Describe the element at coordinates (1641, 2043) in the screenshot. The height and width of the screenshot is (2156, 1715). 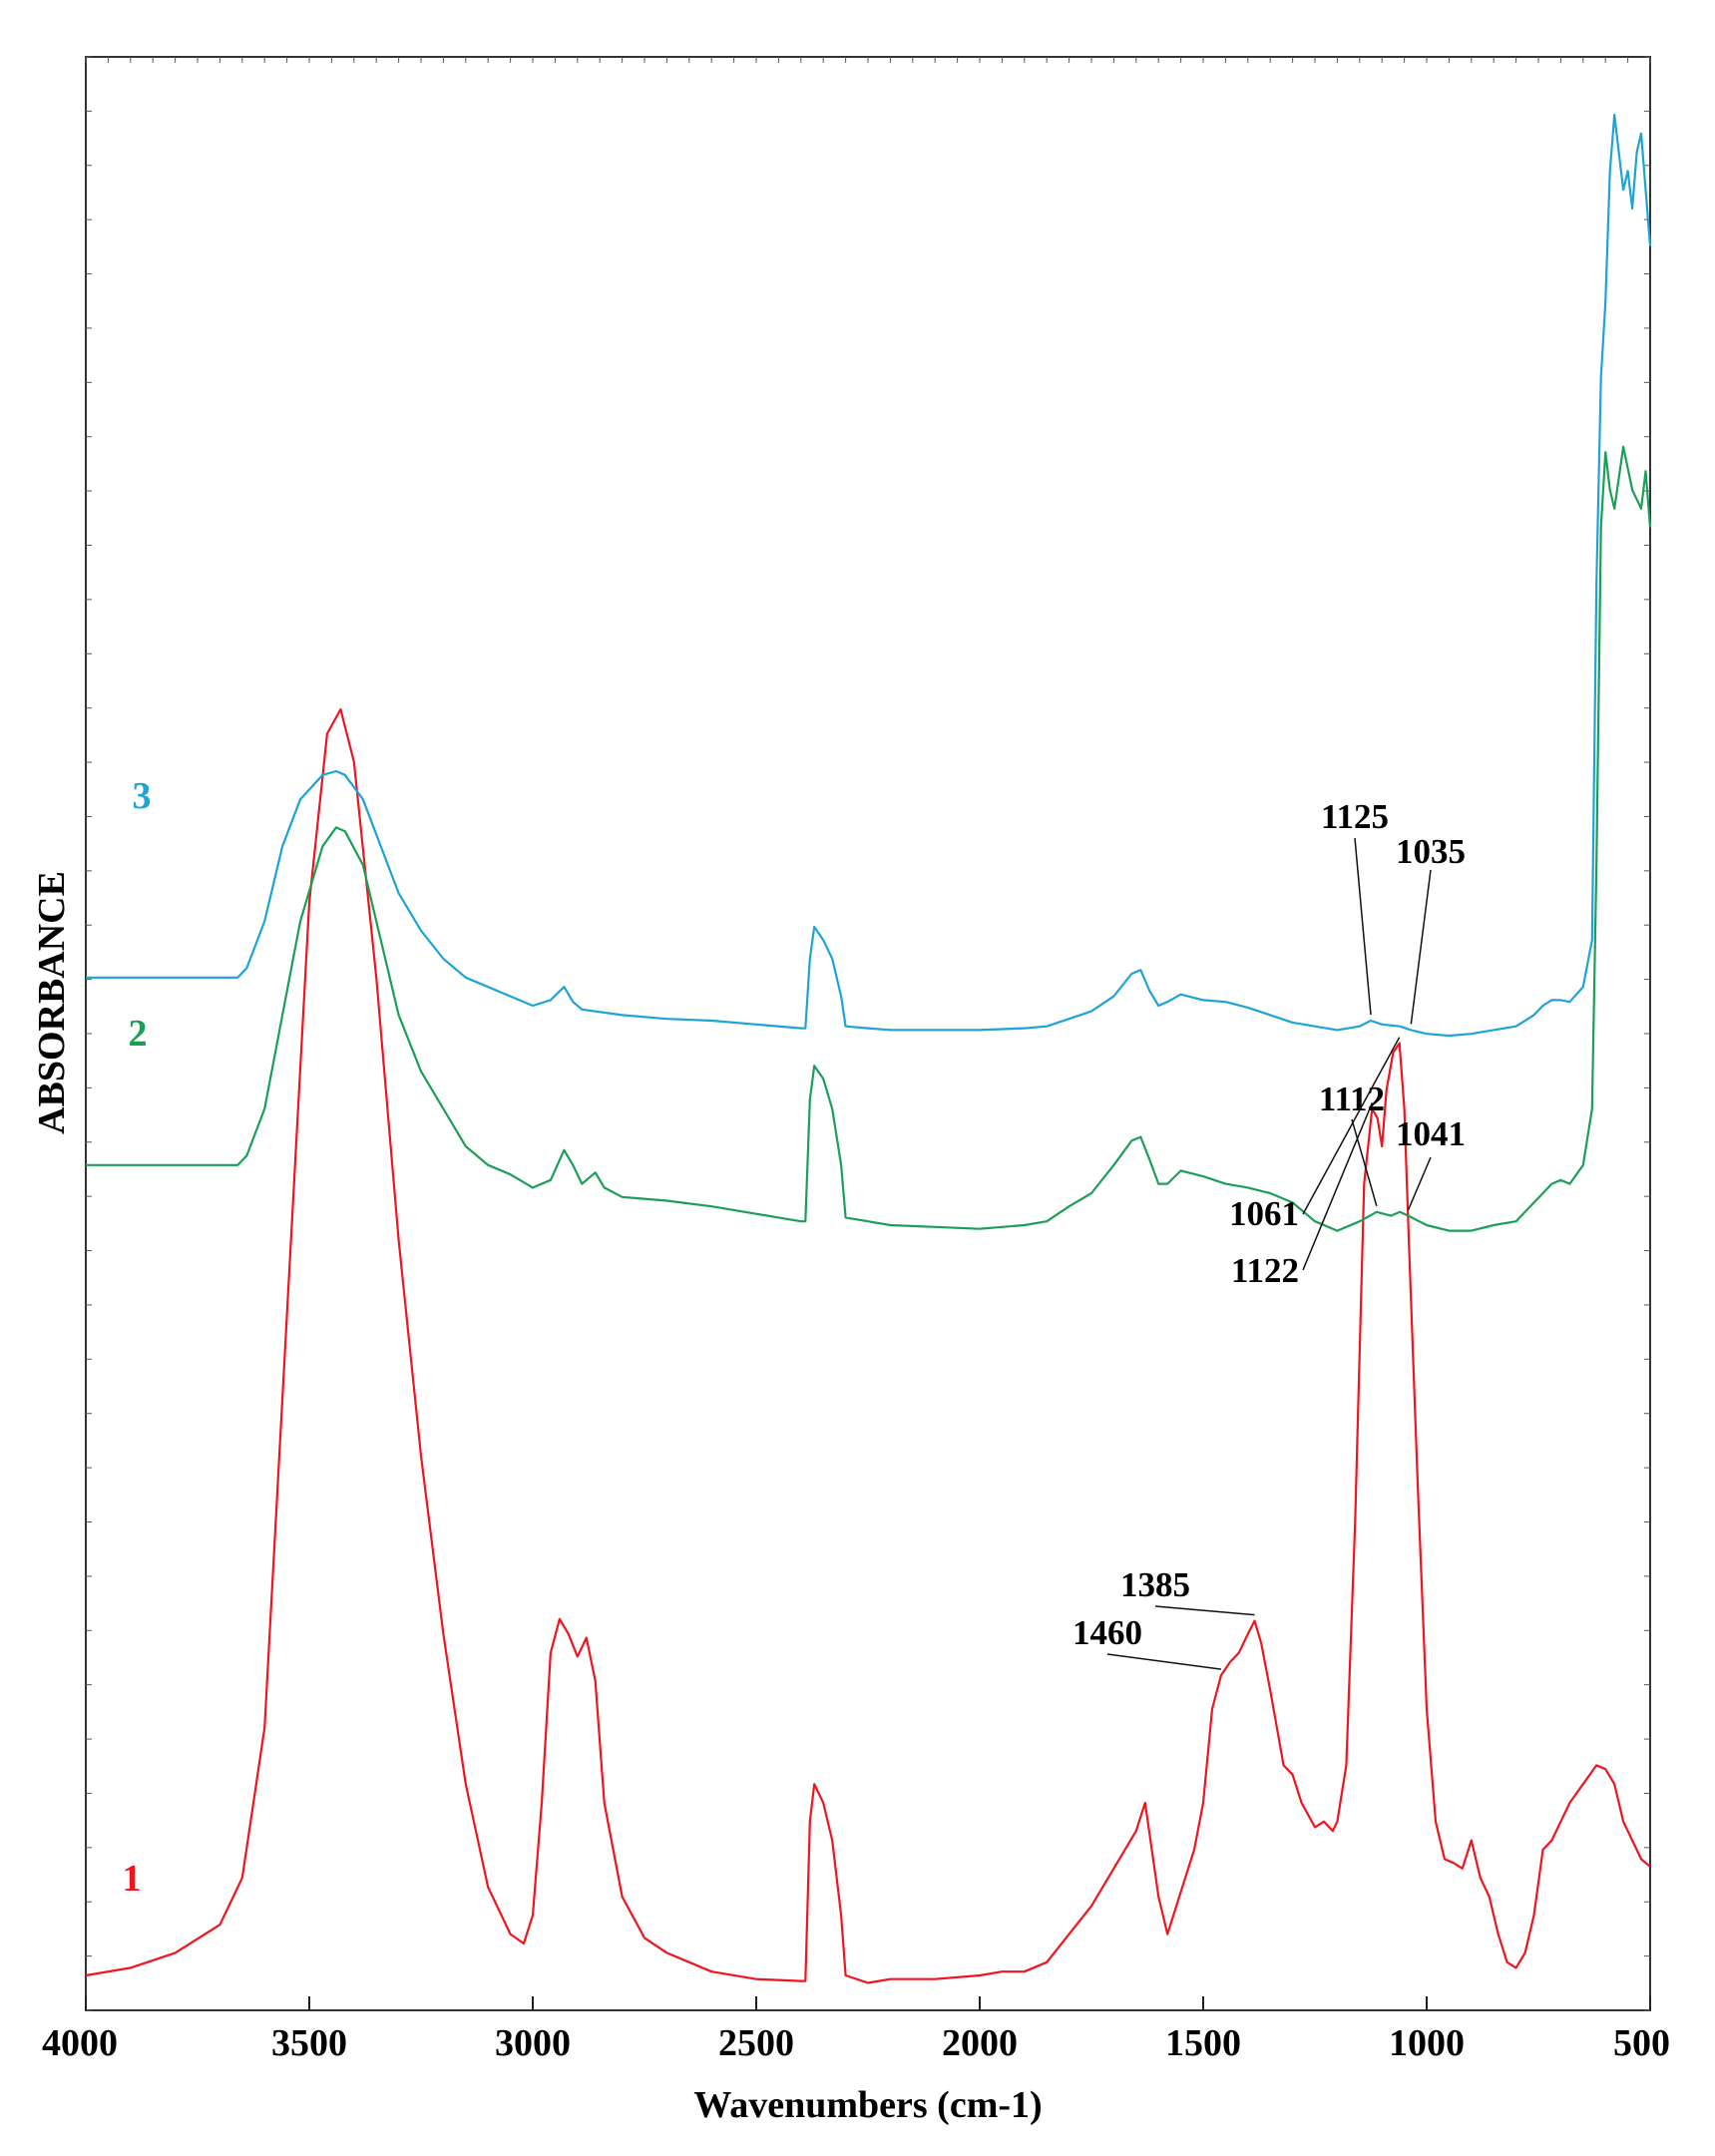
I see `x-tick-label: 500` at that location.